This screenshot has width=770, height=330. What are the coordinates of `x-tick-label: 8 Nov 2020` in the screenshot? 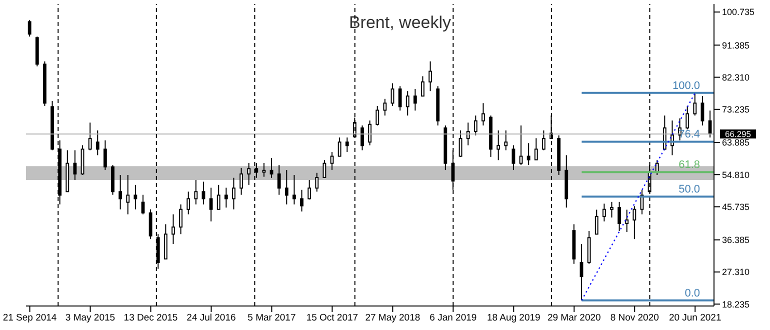 It's located at (634, 318).